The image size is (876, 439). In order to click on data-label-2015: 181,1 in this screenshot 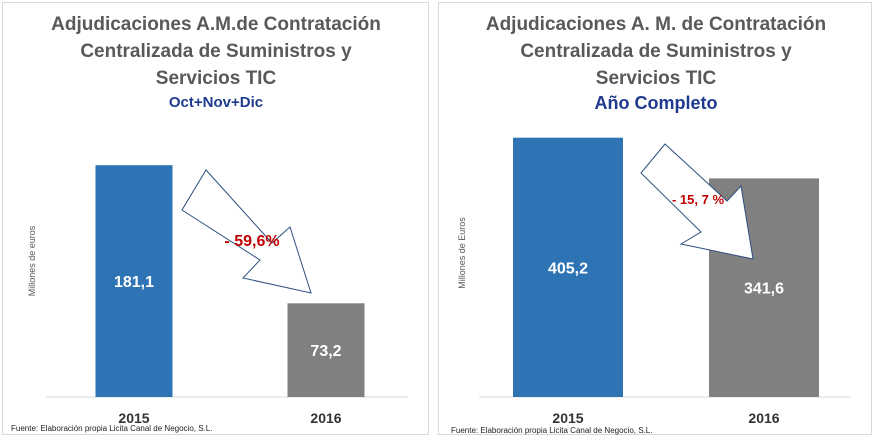, I will do `click(134, 282)`.